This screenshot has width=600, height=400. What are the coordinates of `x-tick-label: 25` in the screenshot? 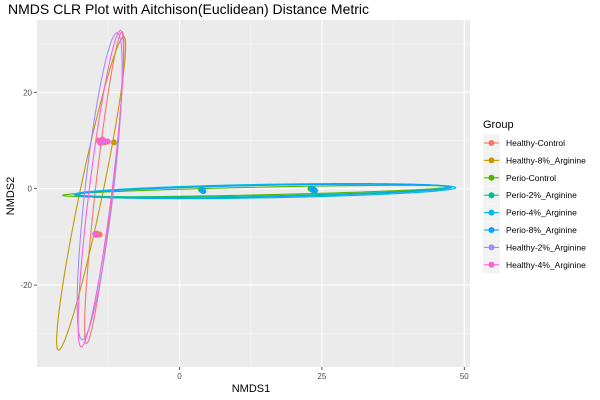 It's located at (321, 376).